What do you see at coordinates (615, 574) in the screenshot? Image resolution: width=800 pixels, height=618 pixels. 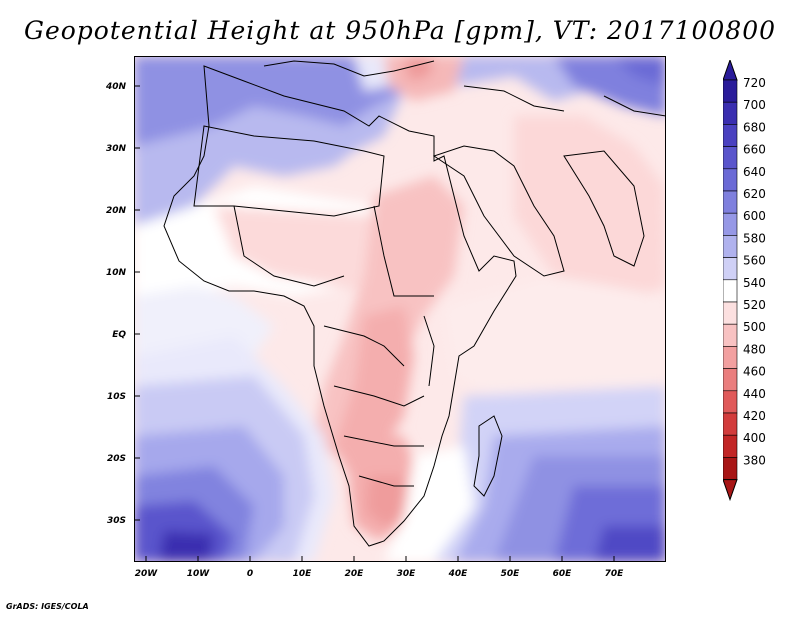 I see `lon-tick-label: 70E` at bounding box center [615, 574].